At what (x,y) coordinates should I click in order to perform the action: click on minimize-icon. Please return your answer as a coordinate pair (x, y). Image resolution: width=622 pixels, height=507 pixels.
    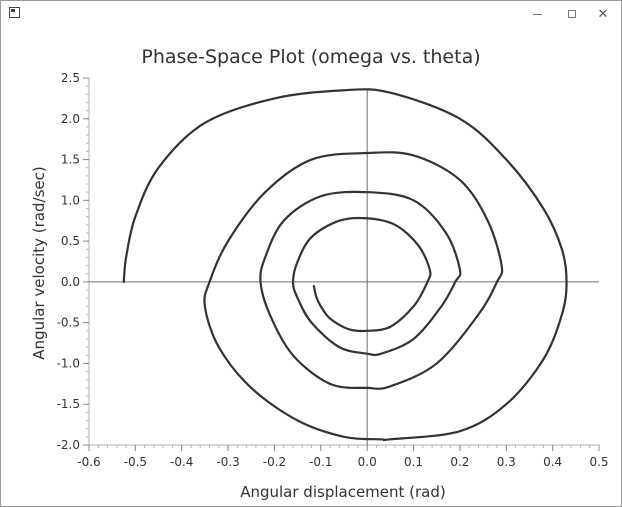
    Looking at the image, I should click on (537, 14).